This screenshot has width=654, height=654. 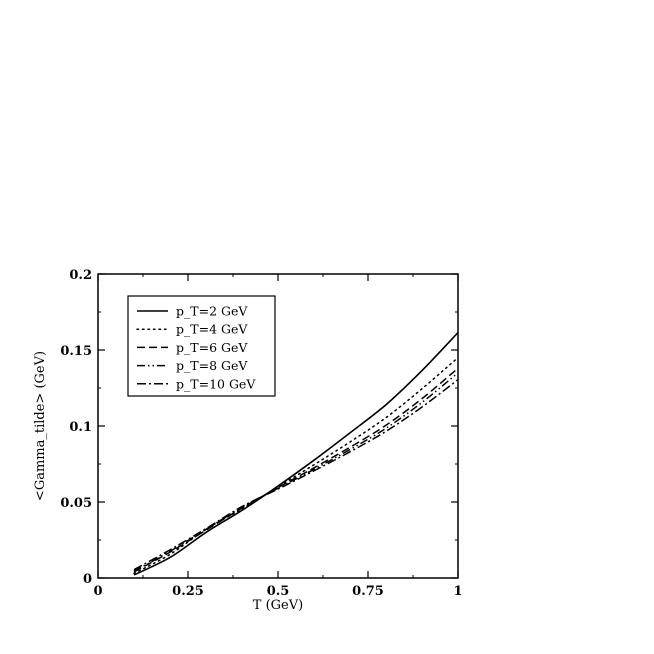 I want to click on x-tick-label: 0.5, so click(x=278, y=591).